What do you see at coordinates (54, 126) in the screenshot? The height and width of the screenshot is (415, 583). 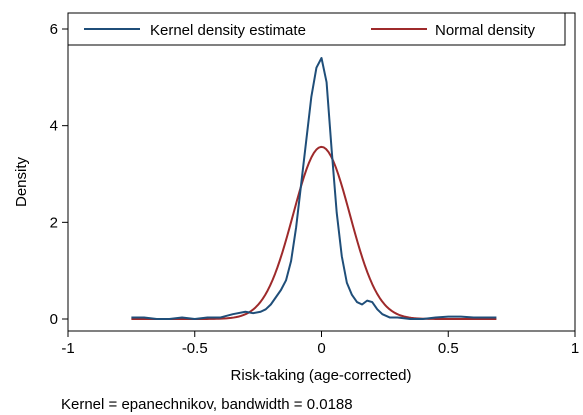 I see `y-tick-label: 4` at bounding box center [54, 126].